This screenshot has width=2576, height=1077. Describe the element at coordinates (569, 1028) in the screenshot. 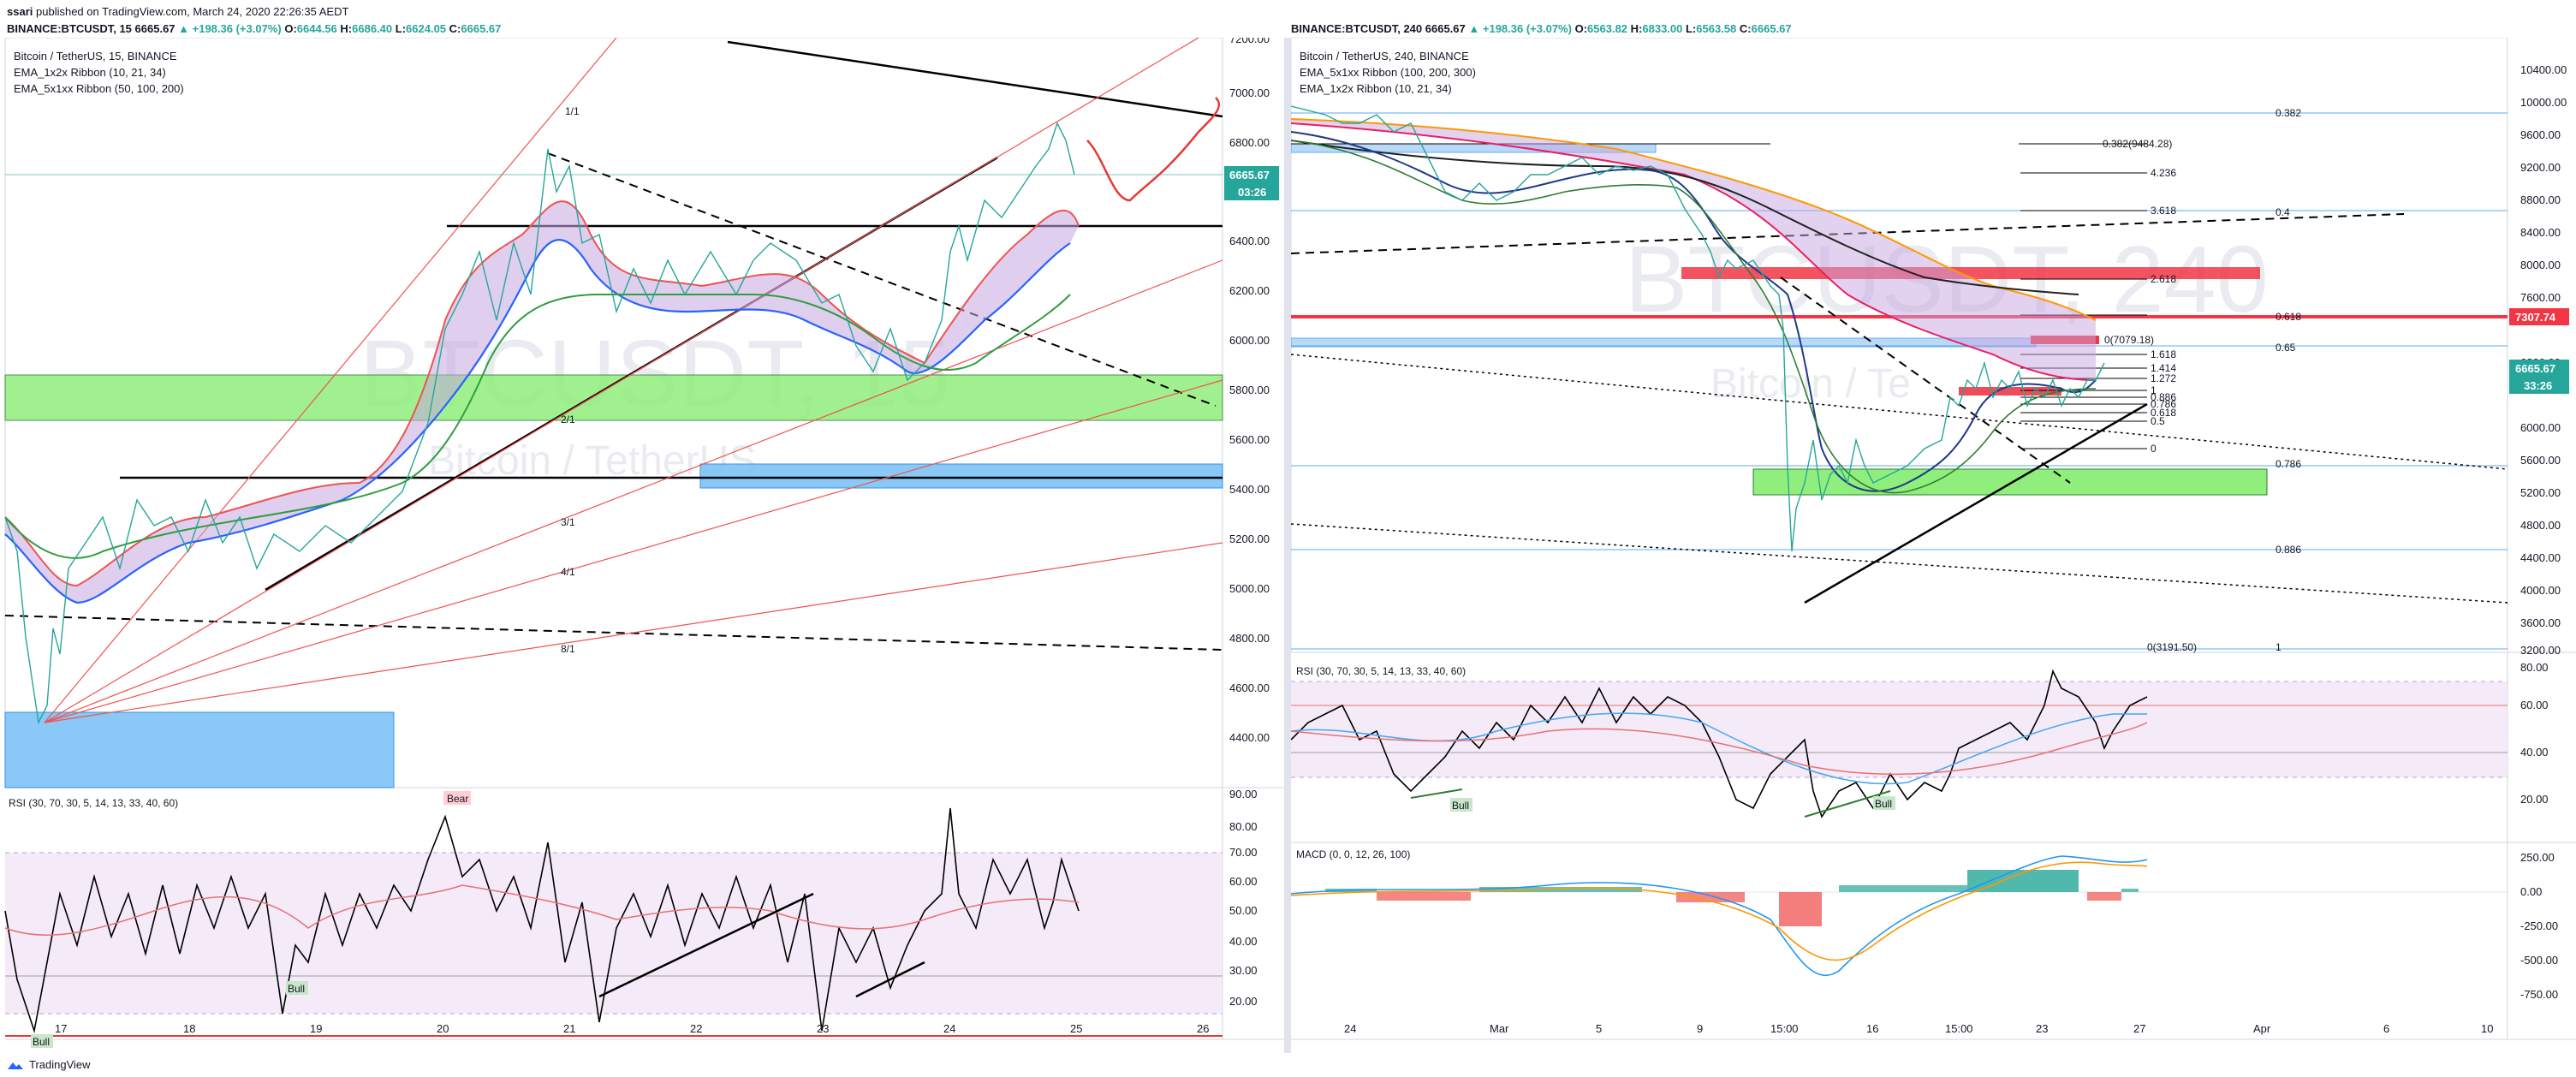

I see `left-xtick-4: 21` at that location.